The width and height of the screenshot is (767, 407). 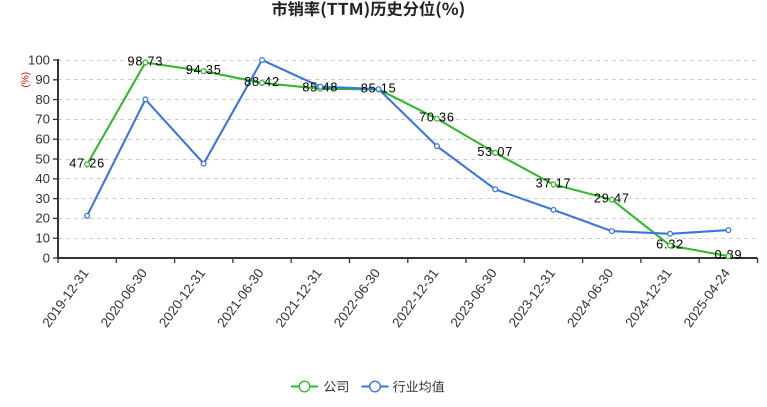 I want to click on svg-text: 70, so click(x=42, y=119).